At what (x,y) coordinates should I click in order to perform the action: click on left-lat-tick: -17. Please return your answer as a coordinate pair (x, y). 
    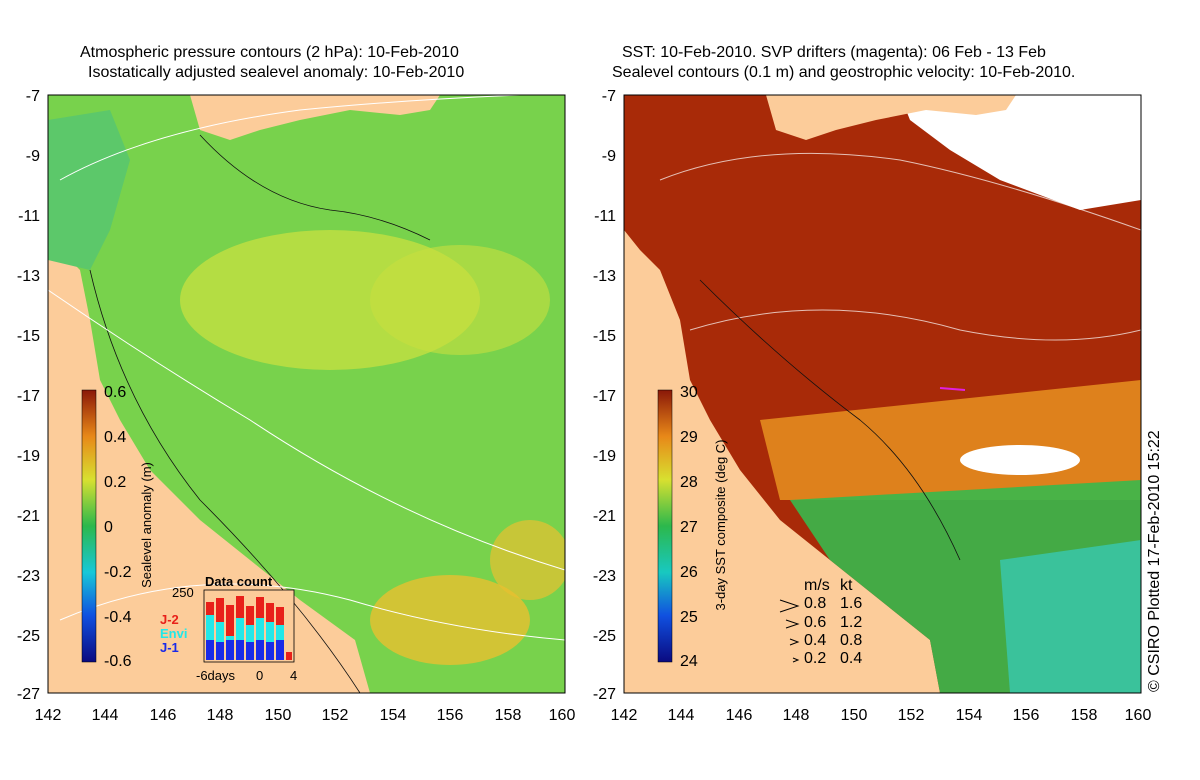
    Looking at the image, I should click on (28, 396).